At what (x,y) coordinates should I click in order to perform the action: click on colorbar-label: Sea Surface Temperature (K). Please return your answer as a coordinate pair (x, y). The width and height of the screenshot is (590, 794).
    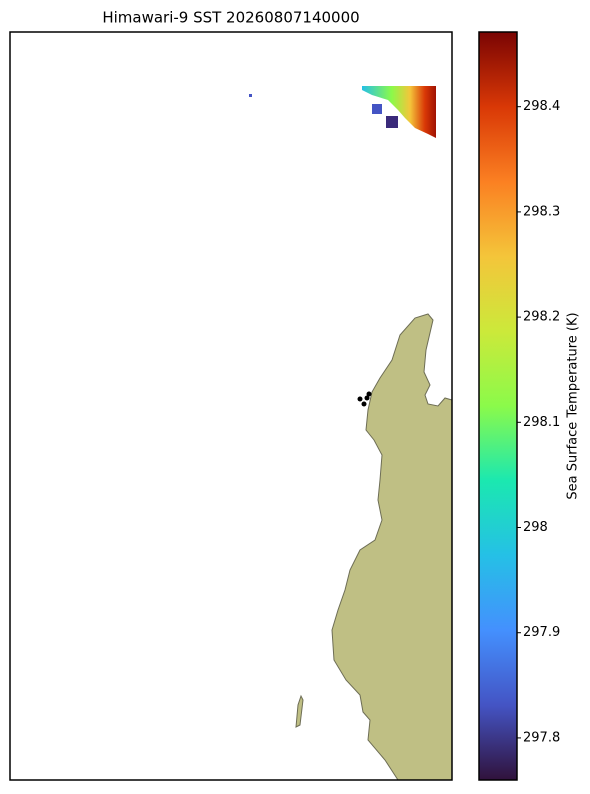
    Looking at the image, I should click on (573, 405).